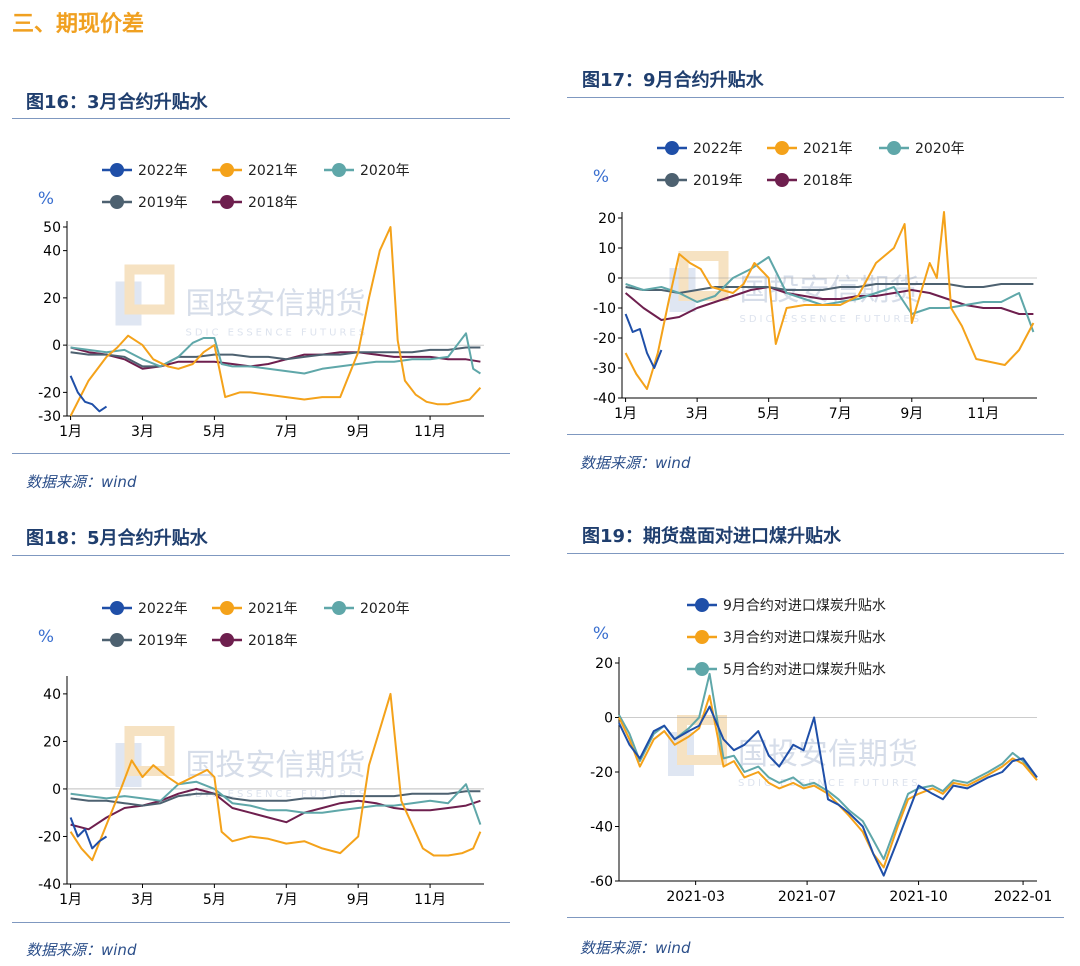  Describe the element at coordinates (49, 885) in the screenshot. I see `y-tick-label: -40` at that location.